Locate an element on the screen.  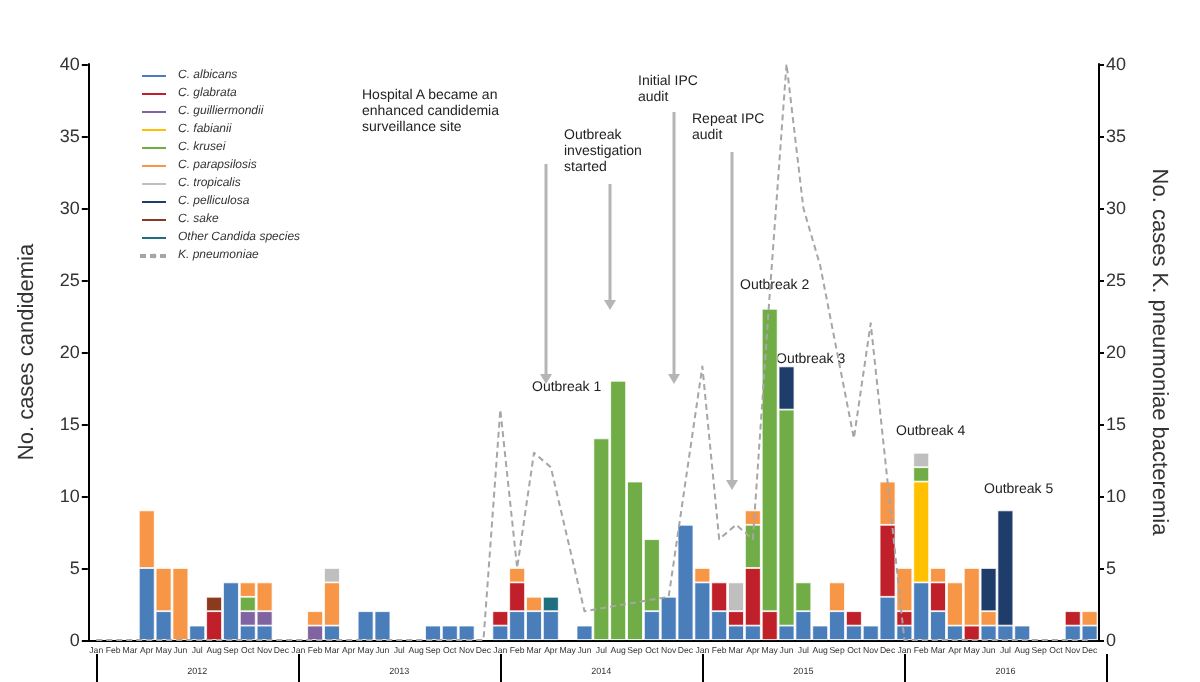
y2-tick-label: 20 is located at coordinates (1116, 352).